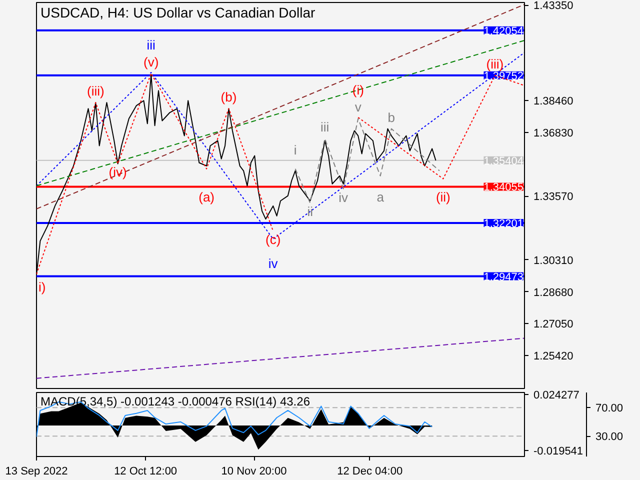 This screenshot has width=640, height=480. Describe the element at coordinates (146, 472) in the screenshot. I see `x-tick-label: 12 Oct 12:00` at that location.